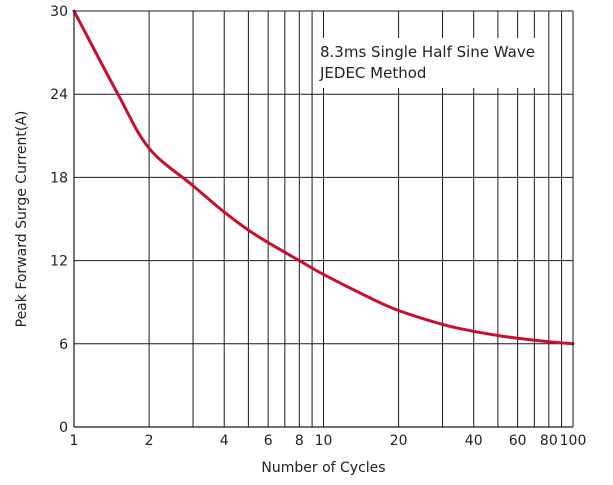 This screenshot has height=485, width=613. What do you see at coordinates (299, 441) in the screenshot?
I see `x-tick-label: 8` at bounding box center [299, 441].